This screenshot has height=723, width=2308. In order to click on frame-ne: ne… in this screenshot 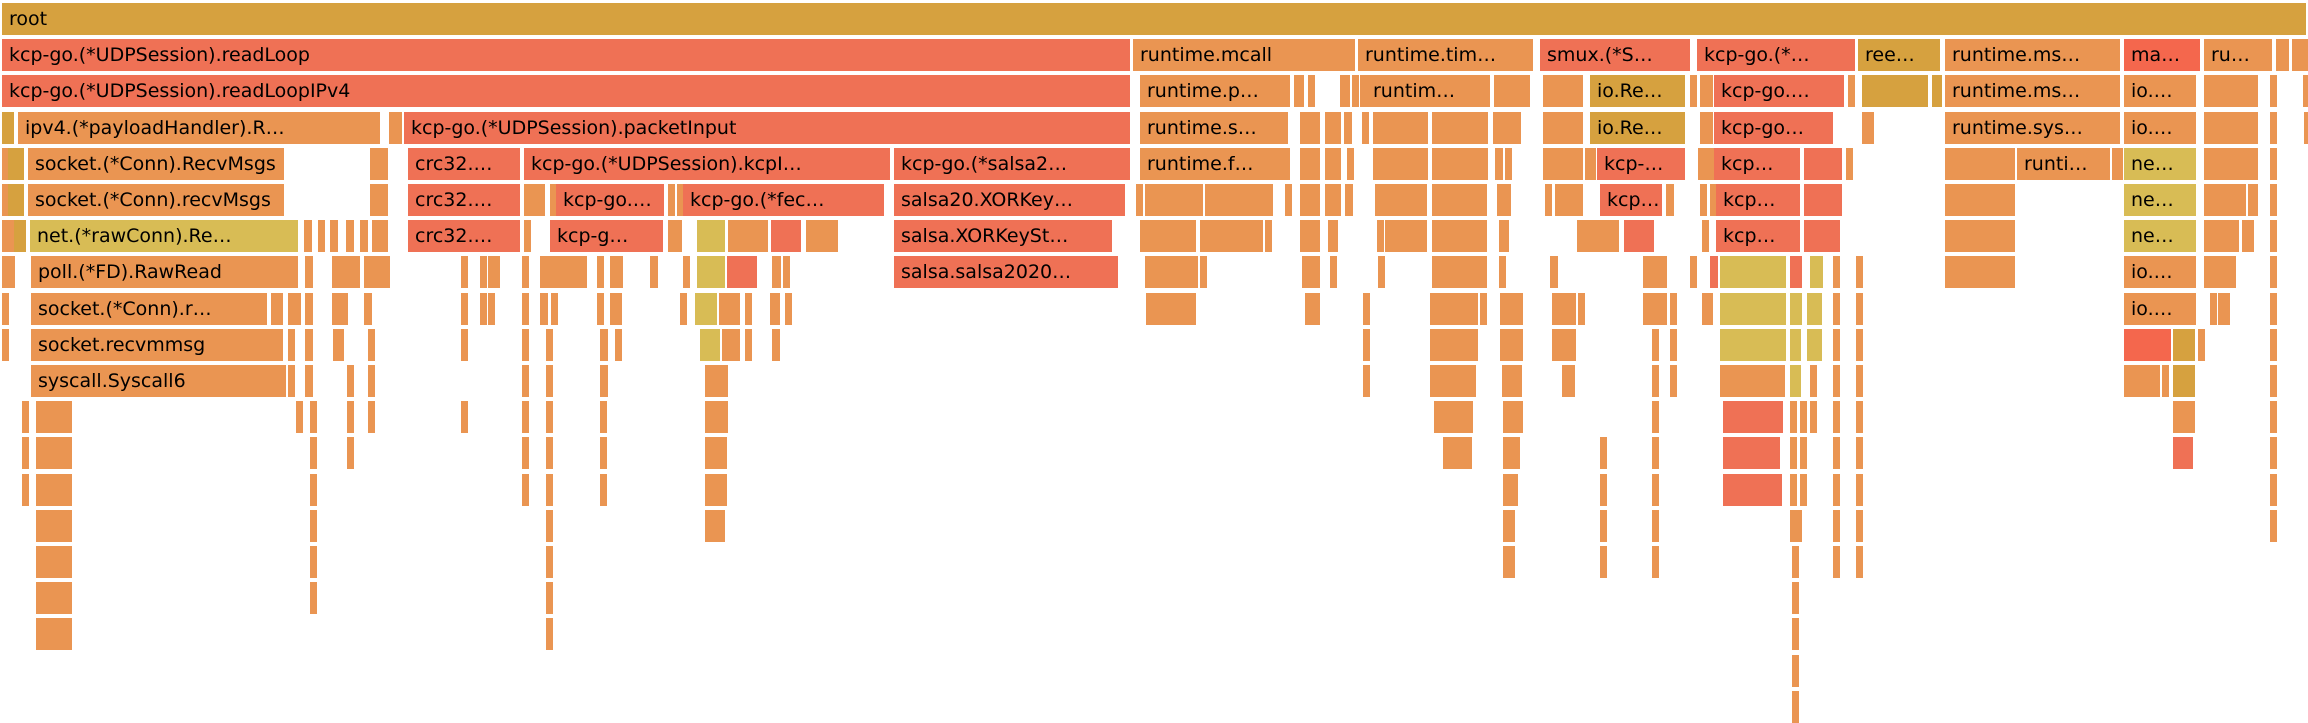, I will do `click(2160, 163)`.